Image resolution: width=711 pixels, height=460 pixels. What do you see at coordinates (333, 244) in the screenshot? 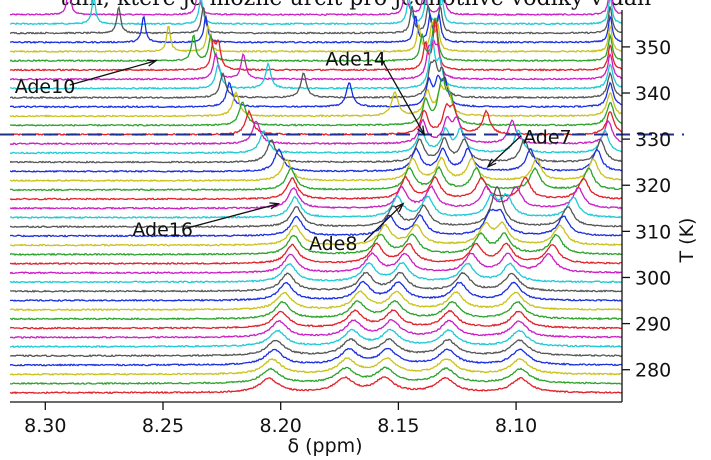
I see `annotation-label: Ade8` at bounding box center [333, 244].